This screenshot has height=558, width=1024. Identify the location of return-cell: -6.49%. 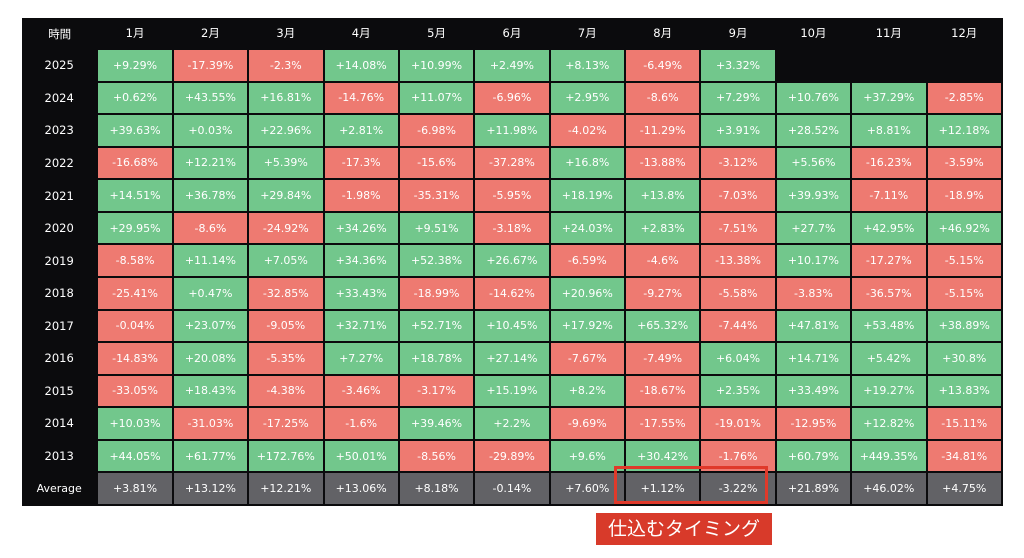
(662, 65).